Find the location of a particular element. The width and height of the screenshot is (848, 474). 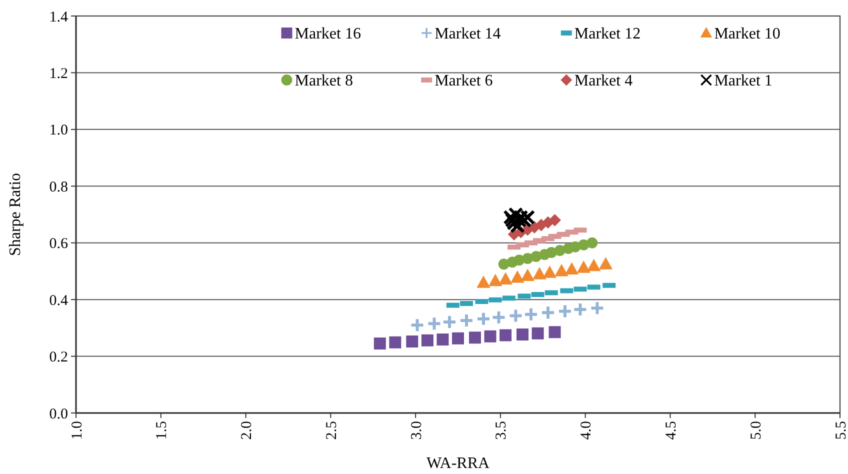

y-tick-label: 0.4 is located at coordinates (58, 300).